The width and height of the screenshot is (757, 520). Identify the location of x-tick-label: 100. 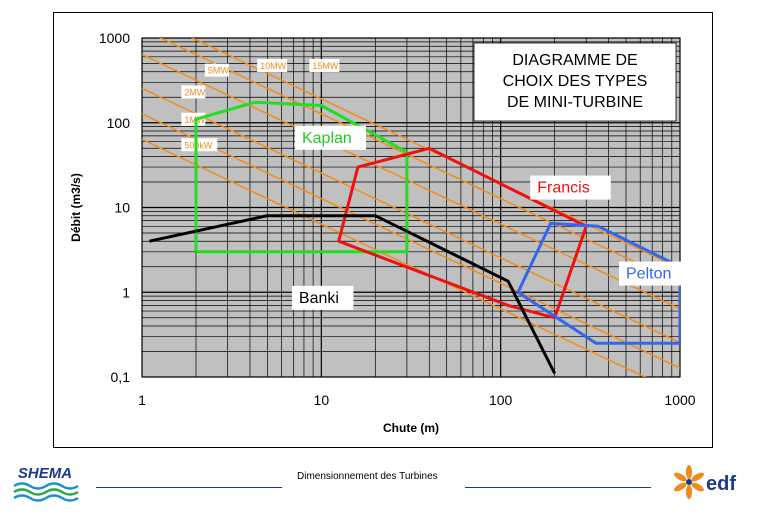
(501, 400).